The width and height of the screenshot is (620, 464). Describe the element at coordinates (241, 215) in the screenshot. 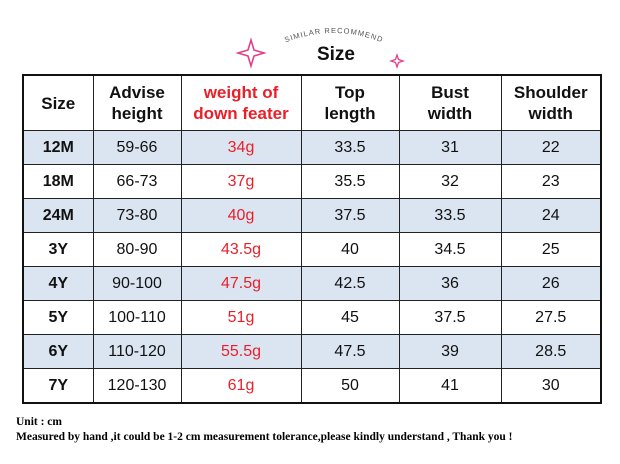

I see `table-cell: 40g` at that location.